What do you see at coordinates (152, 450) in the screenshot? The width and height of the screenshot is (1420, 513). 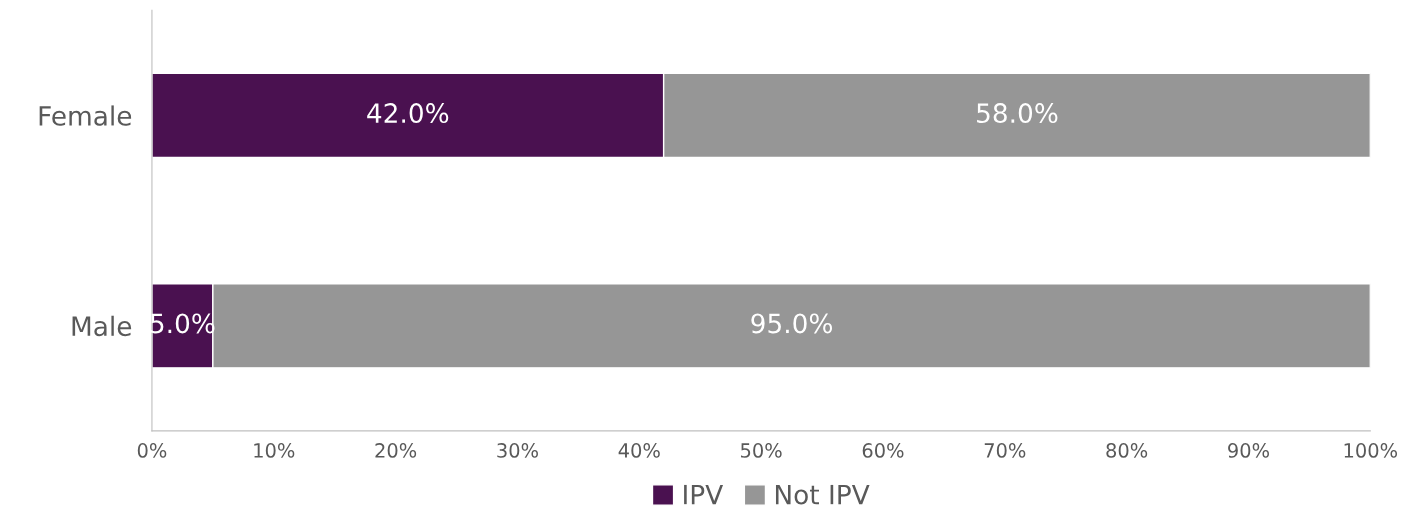 I see `x-tick-label: 0%` at bounding box center [152, 450].